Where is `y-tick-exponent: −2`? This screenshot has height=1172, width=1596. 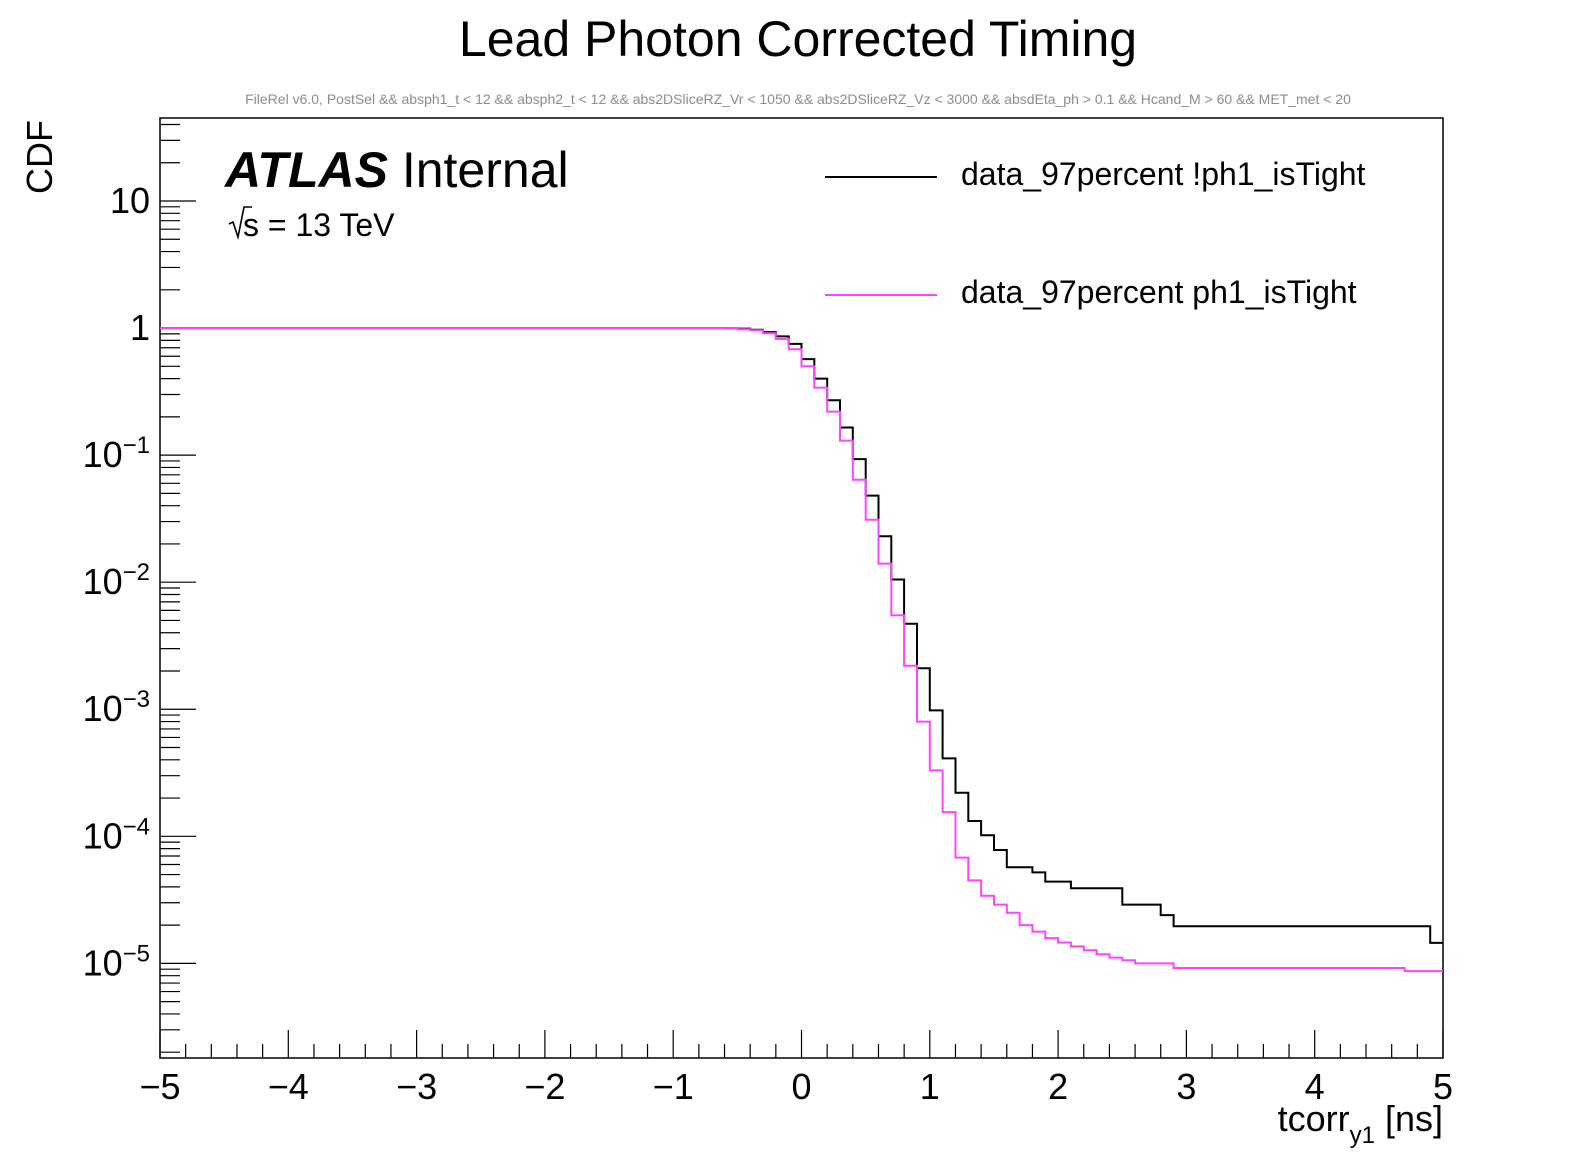
y-tick-exponent: −2 is located at coordinates (136, 572).